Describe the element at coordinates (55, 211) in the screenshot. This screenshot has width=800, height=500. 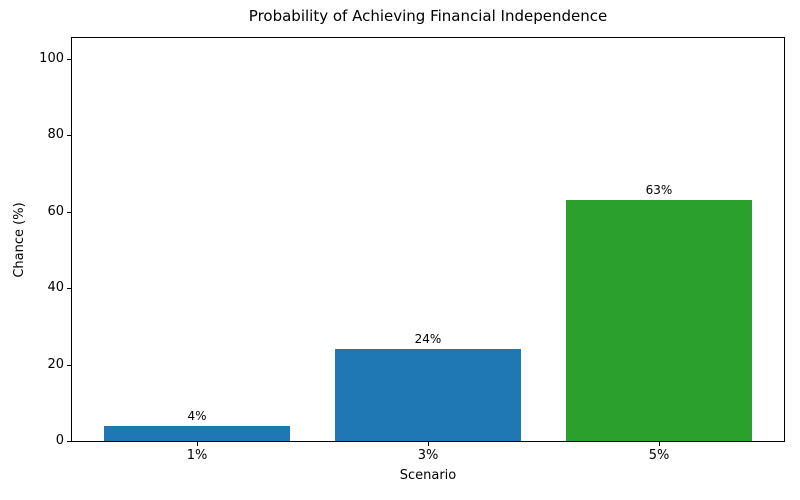
I see `y-tick-label: 60` at that location.